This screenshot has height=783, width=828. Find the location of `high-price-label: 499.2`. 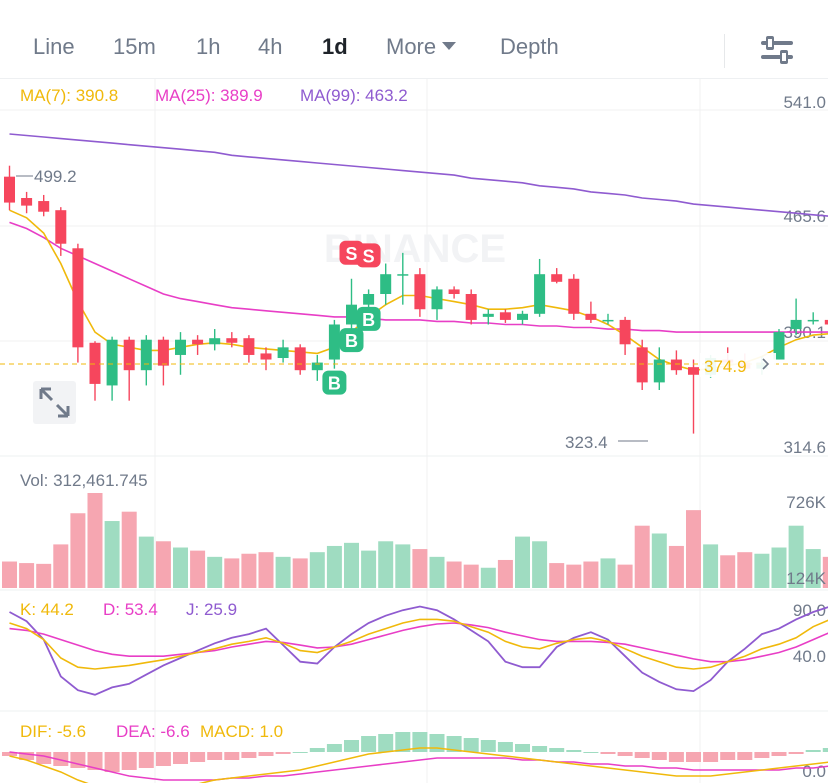

high-price-label: 499.2 is located at coordinates (55, 176).